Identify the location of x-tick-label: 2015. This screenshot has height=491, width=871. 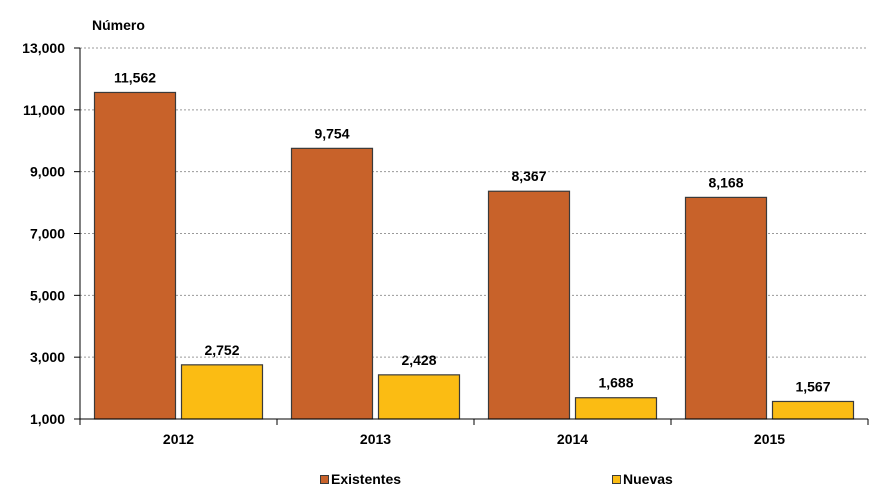
(769, 439).